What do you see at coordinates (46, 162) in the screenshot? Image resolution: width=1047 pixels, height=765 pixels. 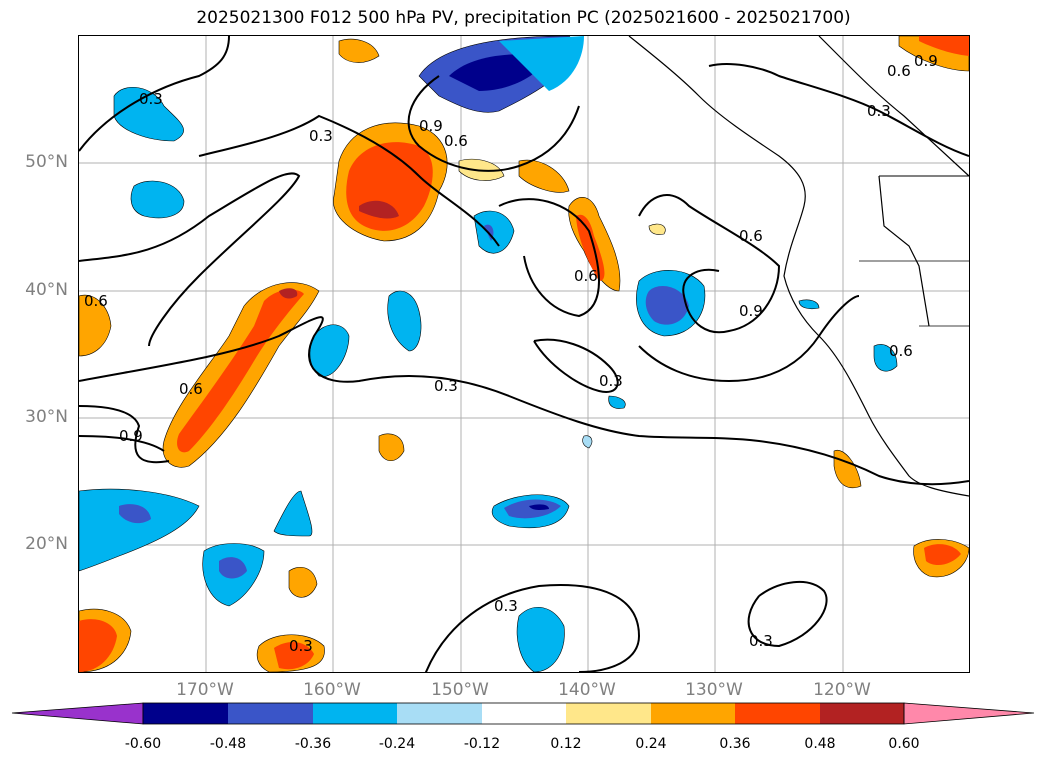 I see `lat-label-50n: 50°N` at bounding box center [46, 162].